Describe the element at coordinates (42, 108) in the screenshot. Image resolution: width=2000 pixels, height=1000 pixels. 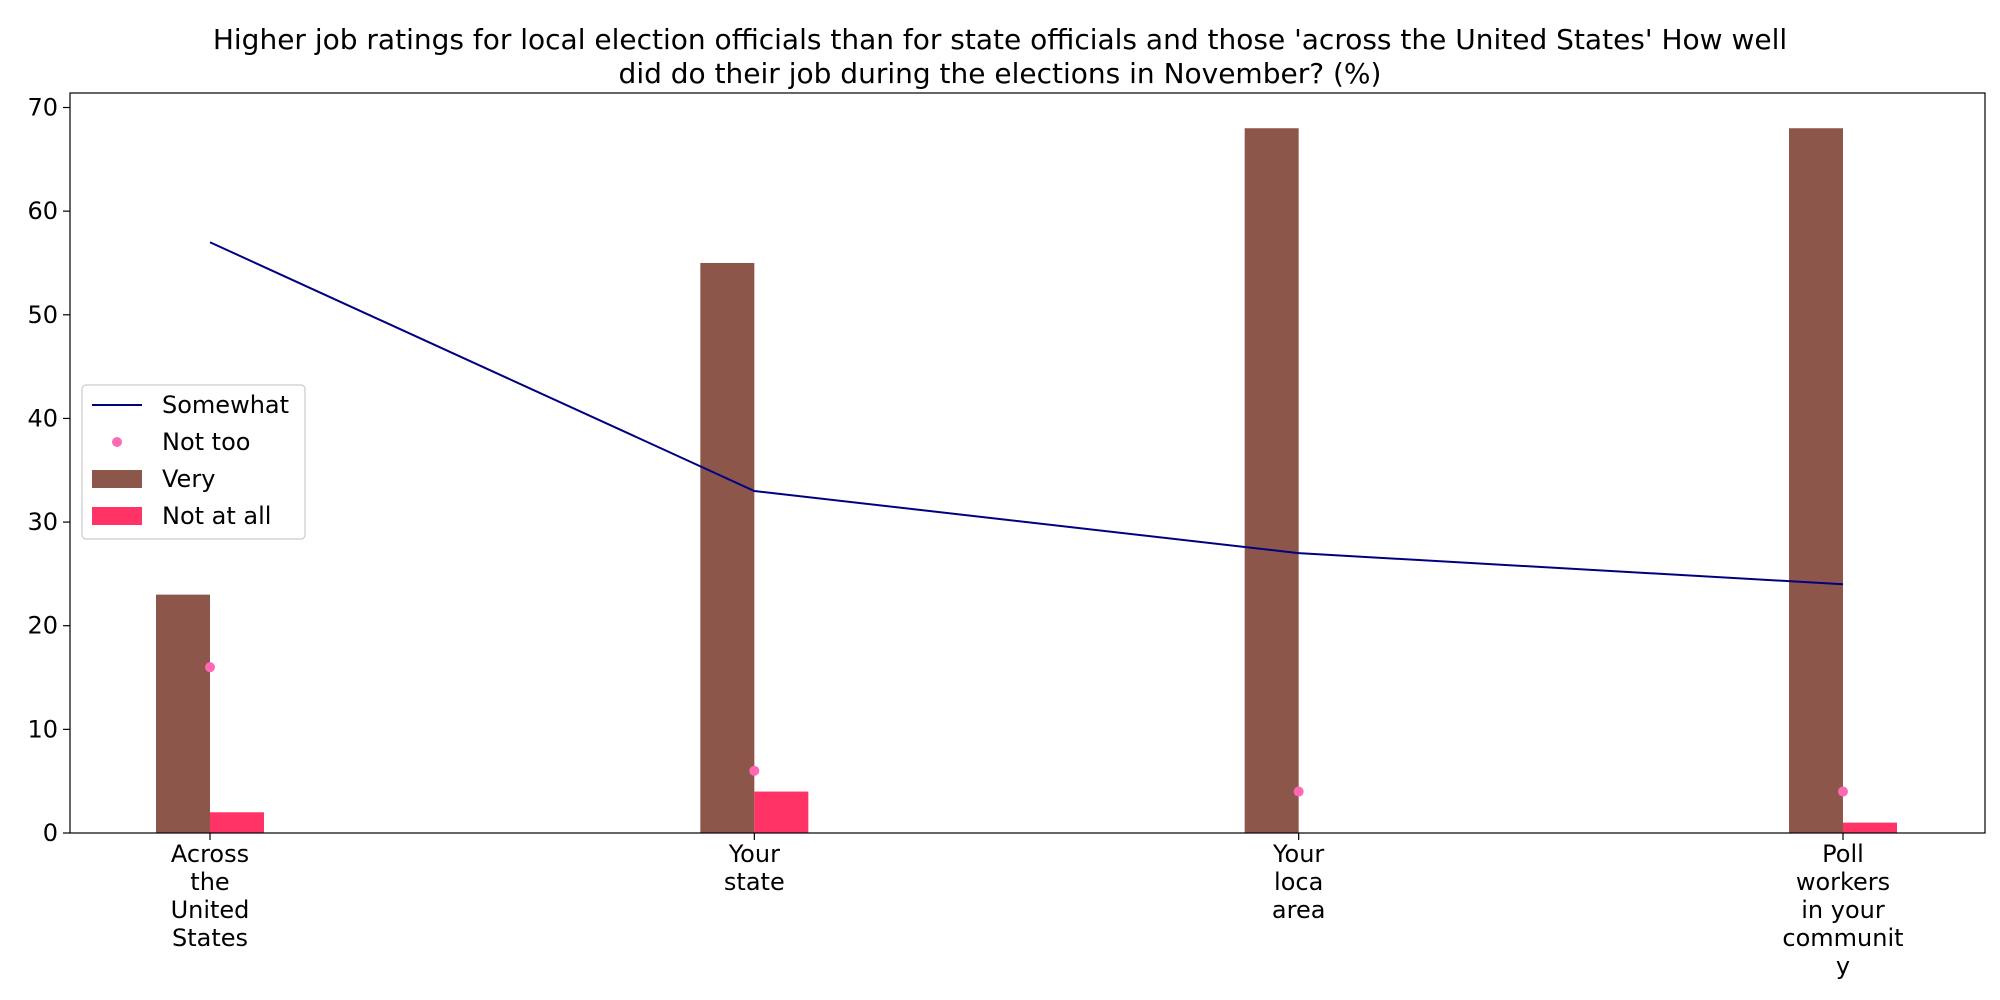
I see `y-tick-label: 70` at that location.